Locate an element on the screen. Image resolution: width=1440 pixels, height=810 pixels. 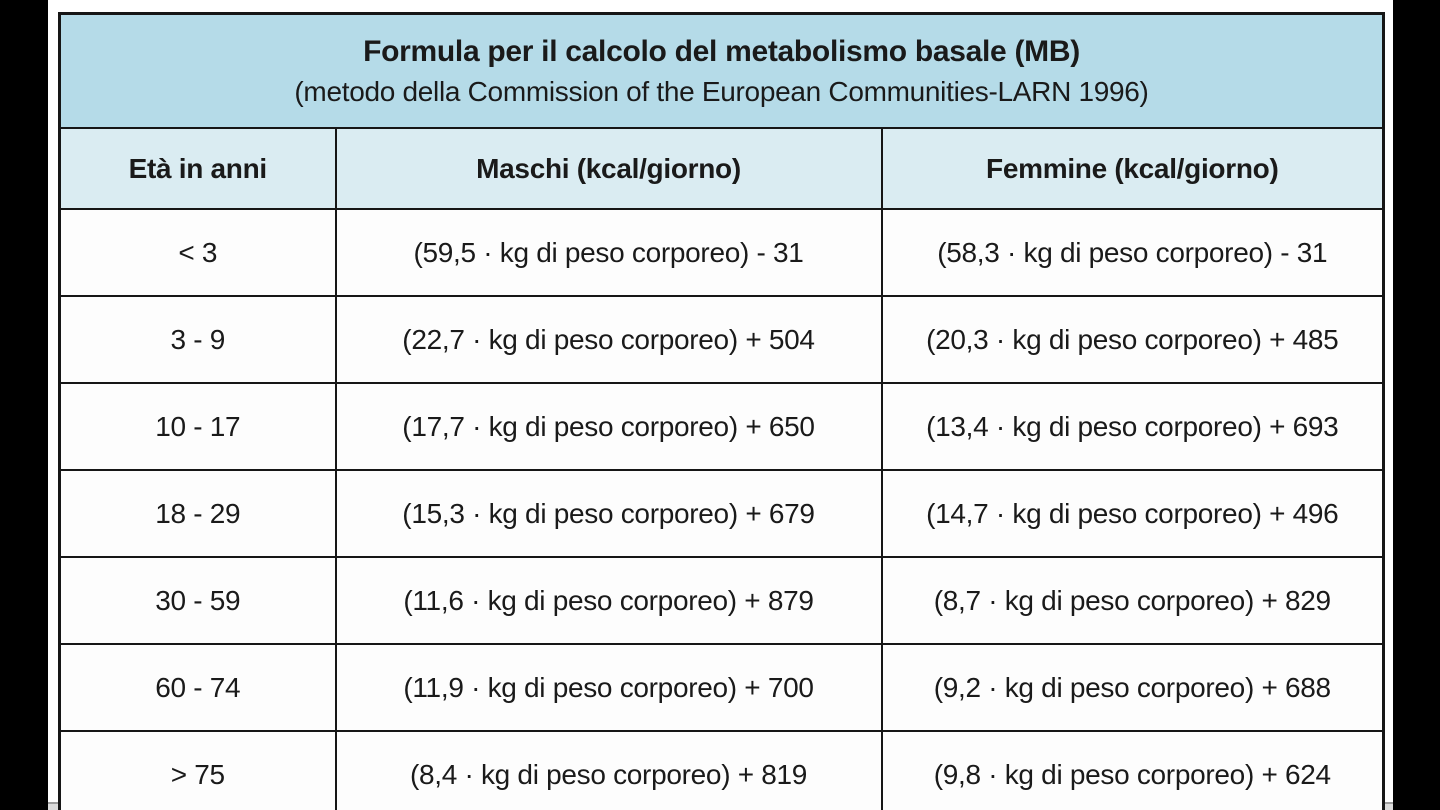
female-formula-cell: (8,7 · kg di peso corporeo) + 829 is located at coordinates (1132, 600).